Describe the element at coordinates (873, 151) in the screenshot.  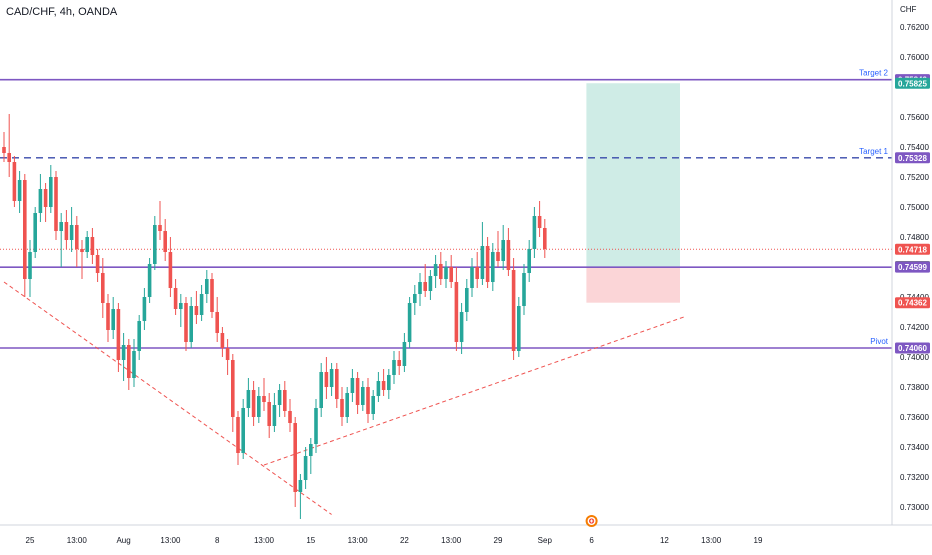
I see `level-label: Target 1` at that location.